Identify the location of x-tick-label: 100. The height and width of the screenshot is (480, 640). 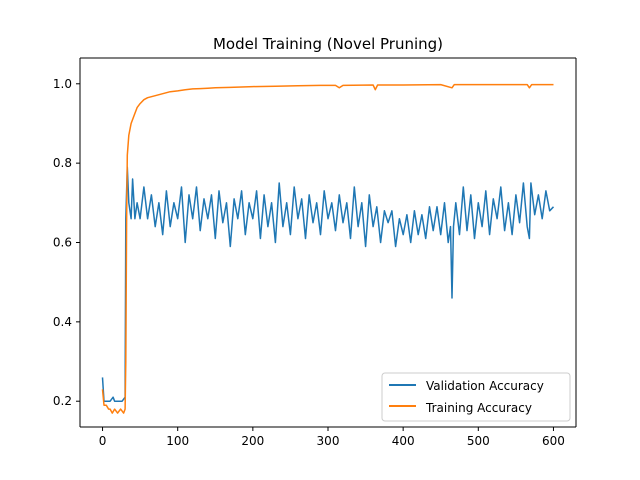
(177, 441).